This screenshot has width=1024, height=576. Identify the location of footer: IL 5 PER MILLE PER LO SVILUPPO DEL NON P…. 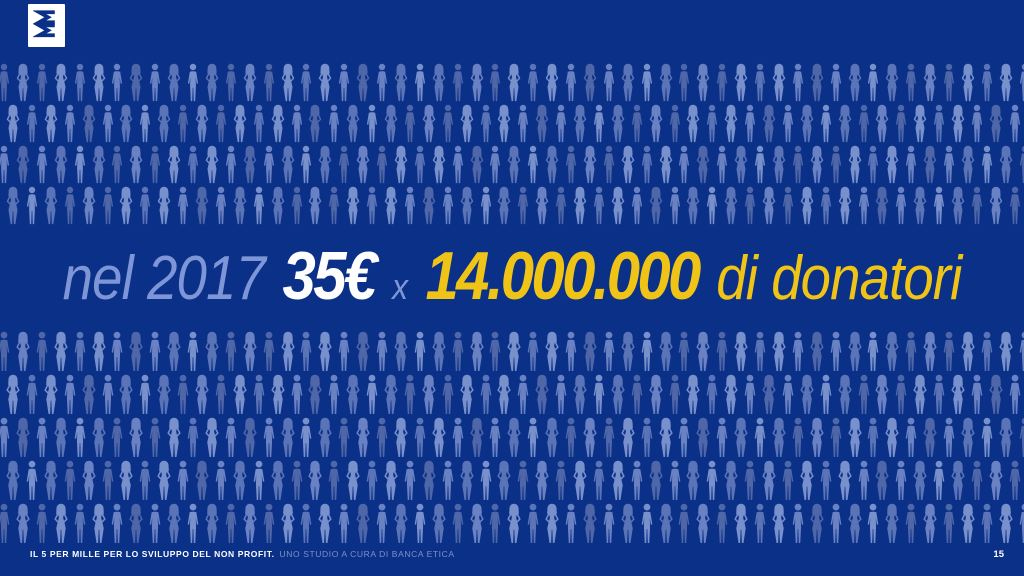
(517, 554).